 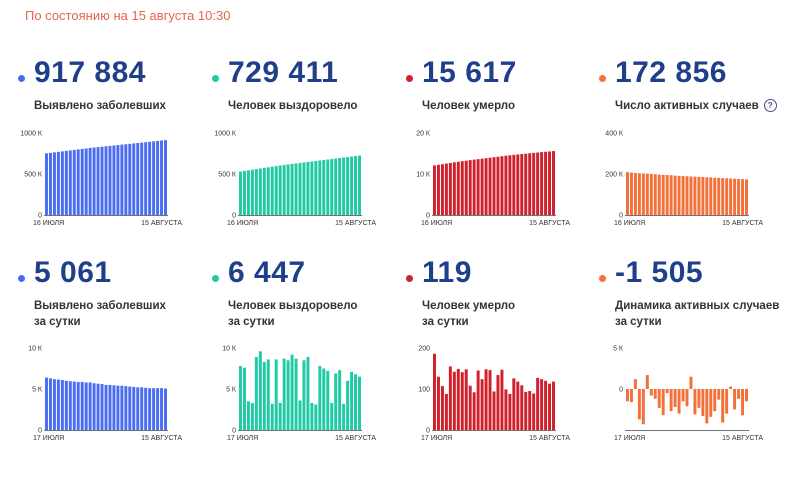 What do you see at coordinates (267, 272) in the screenshot?
I see `daily-recovered-number: 6 447` at bounding box center [267, 272].